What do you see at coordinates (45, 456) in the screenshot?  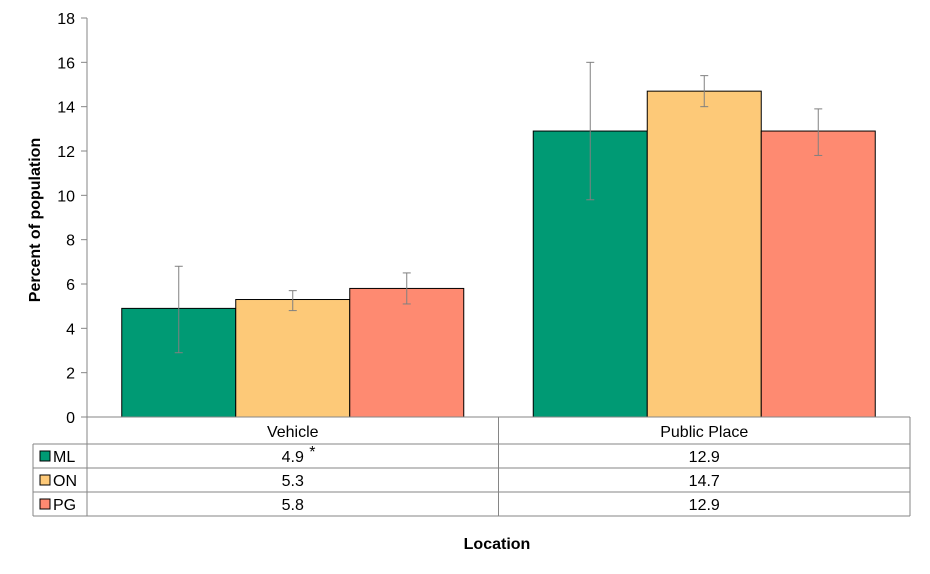 I see `legend-swatch-ml` at bounding box center [45, 456].